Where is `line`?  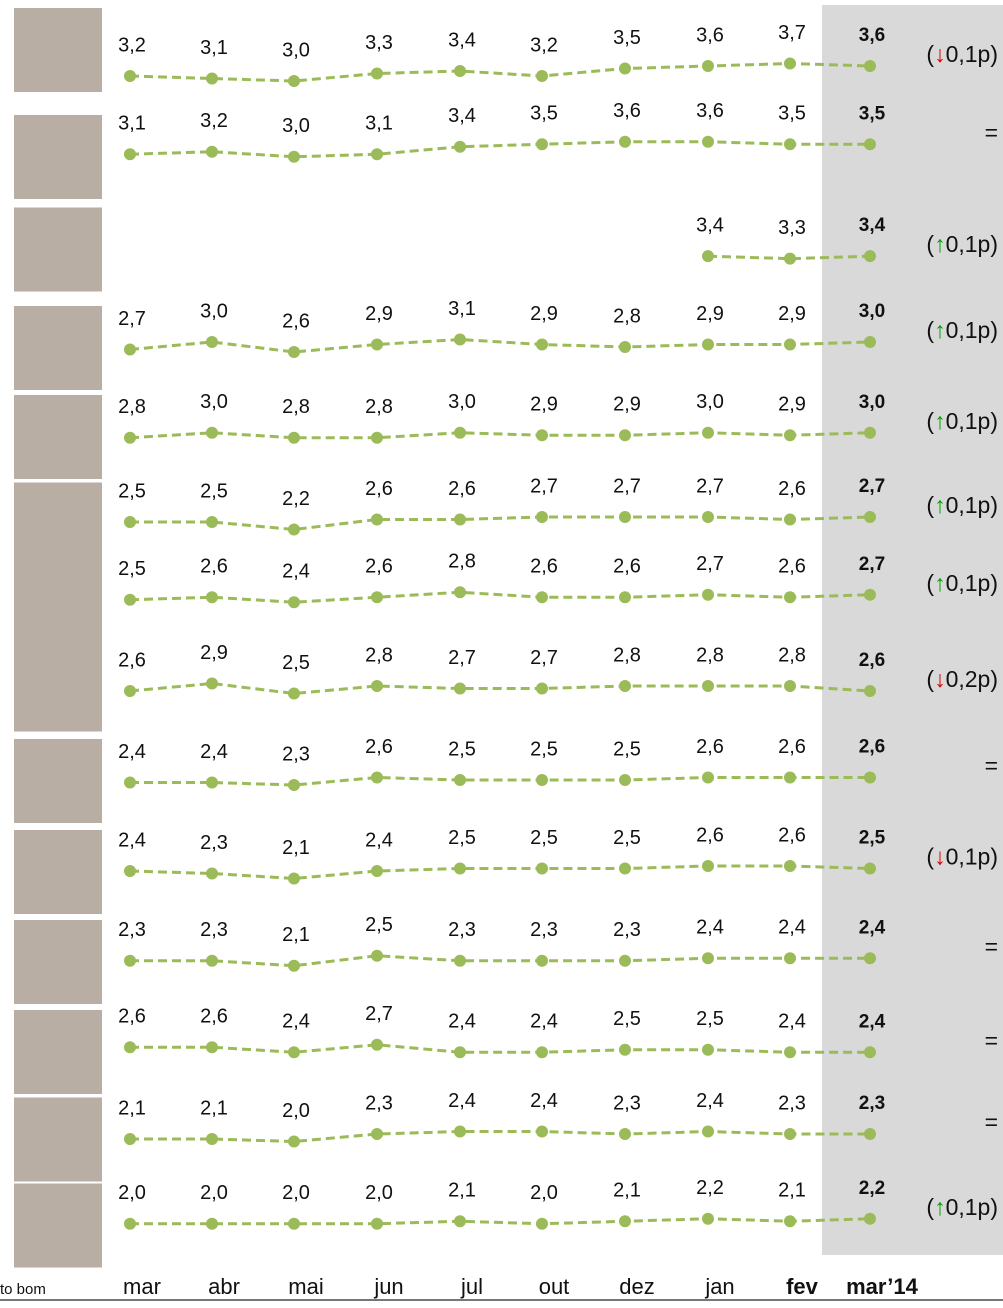 line is located at coordinates (500, 961).